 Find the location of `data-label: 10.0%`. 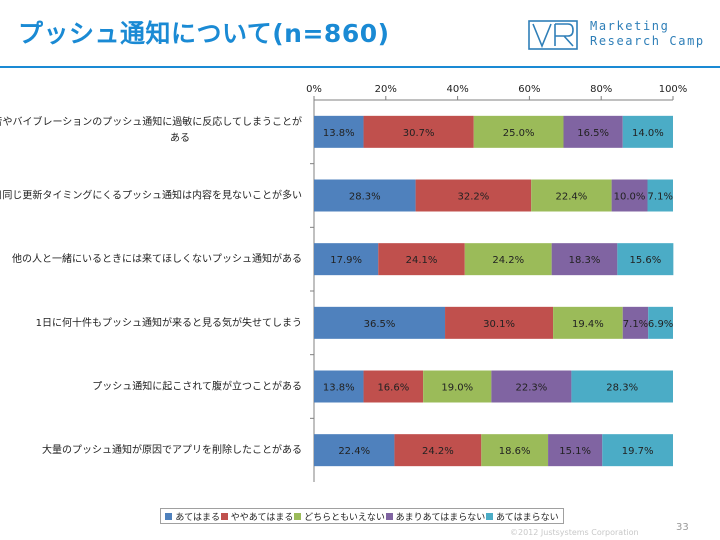

data-label: 10.0% is located at coordinates (630, 197).